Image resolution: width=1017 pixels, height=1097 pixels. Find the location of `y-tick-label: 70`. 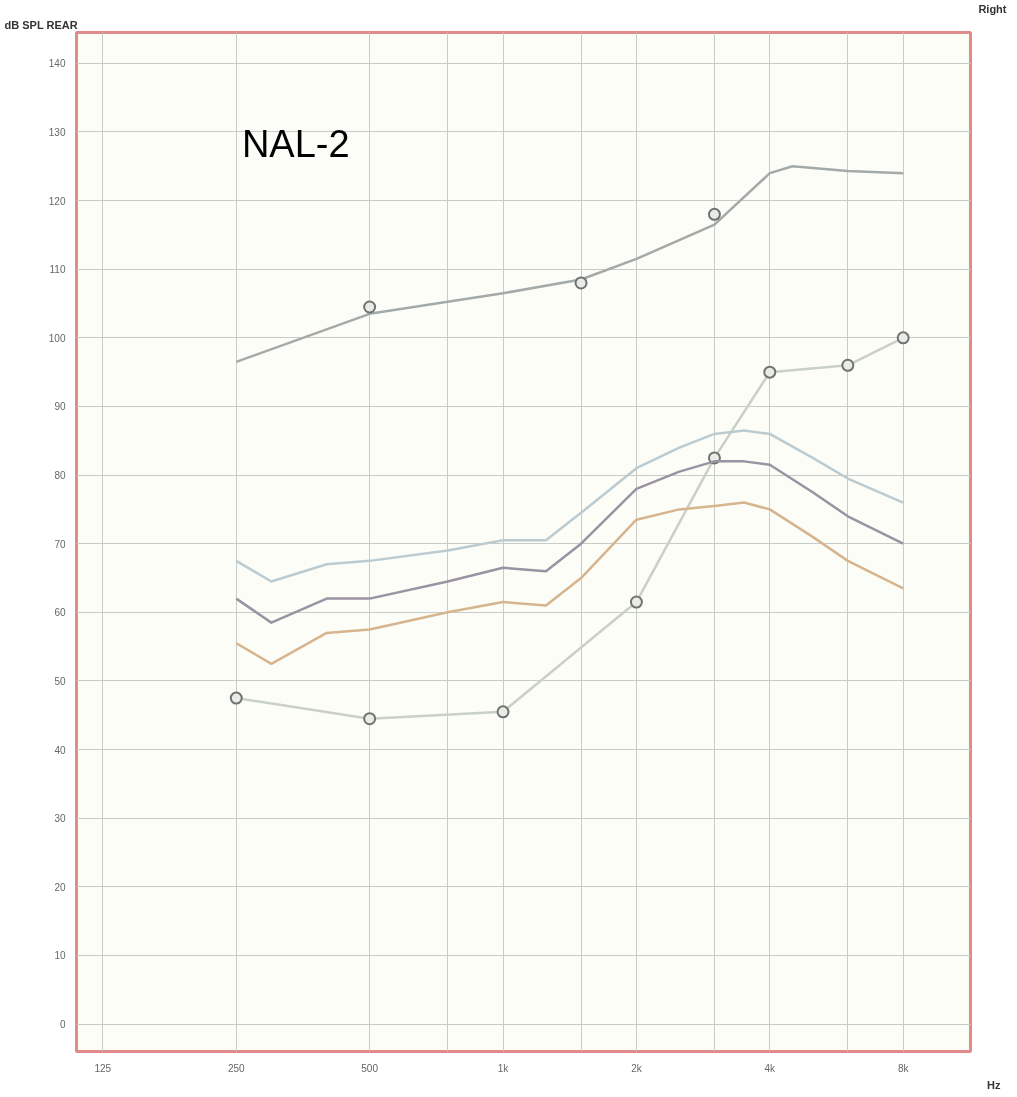

y-tick-label: 70 is located at coordinates (60, 544).